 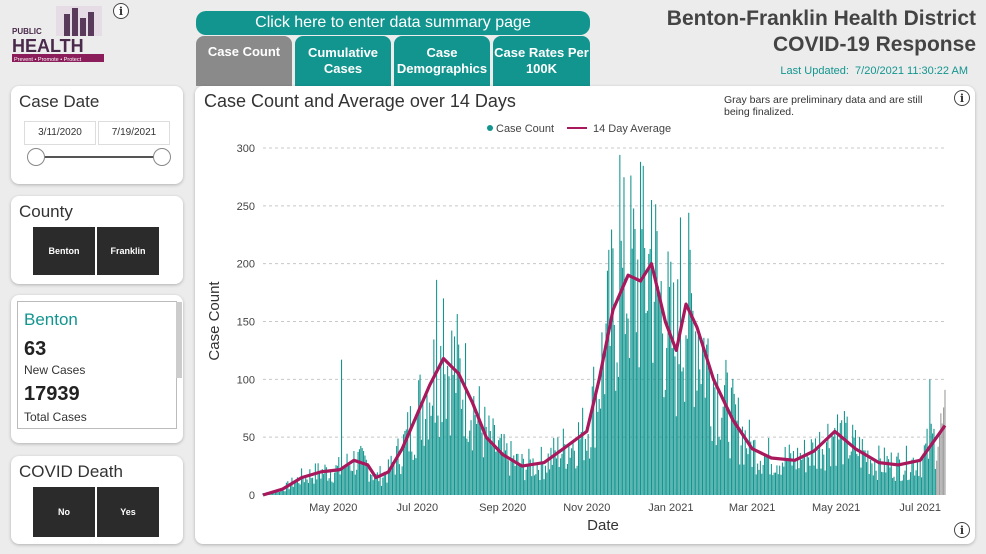 I want to click on chart-info-icon: i, so click(x=962, y=98).